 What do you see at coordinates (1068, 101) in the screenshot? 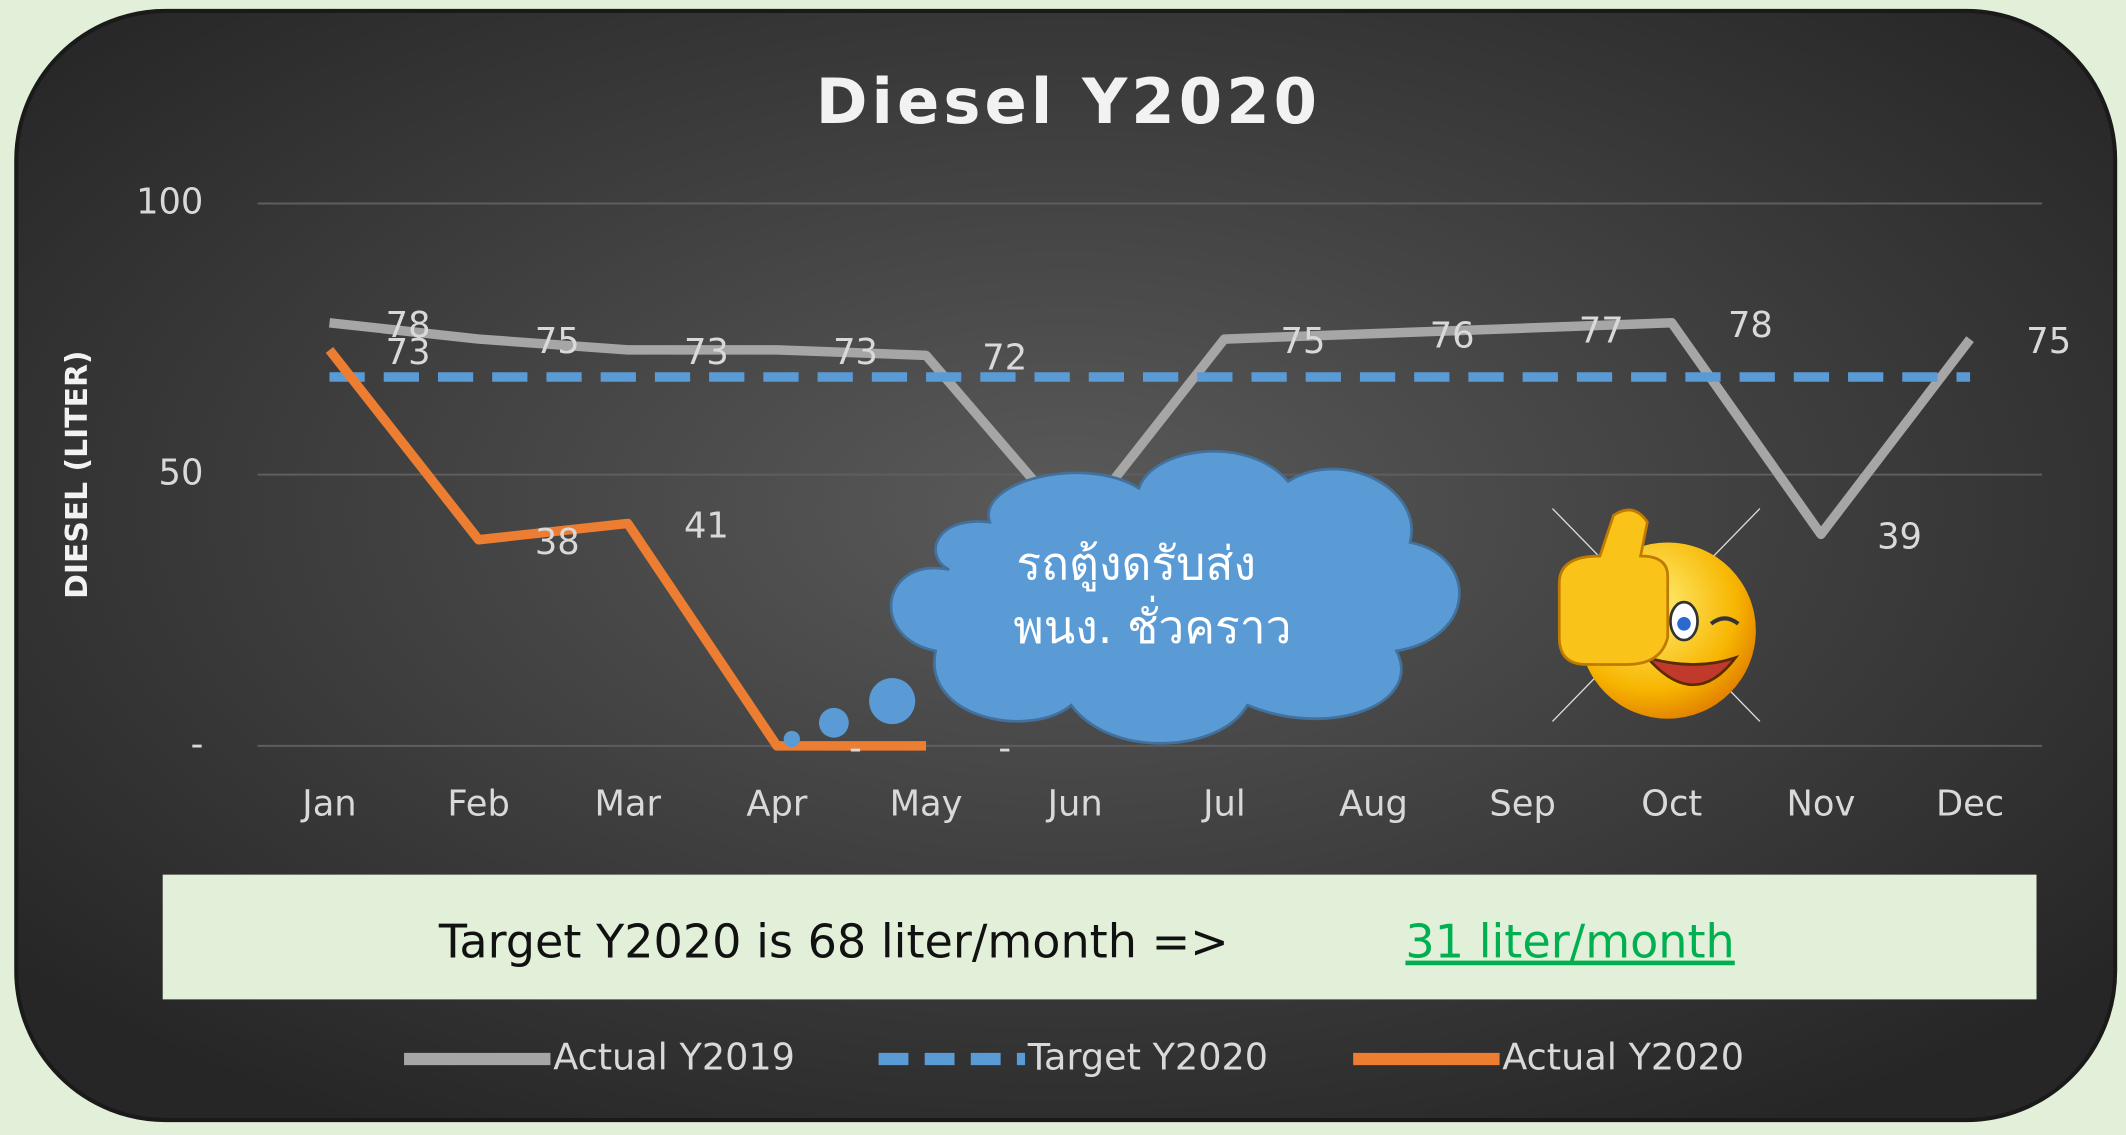
I see `chart-title: Diesel Y2020` at bounding box center [1068, 101].